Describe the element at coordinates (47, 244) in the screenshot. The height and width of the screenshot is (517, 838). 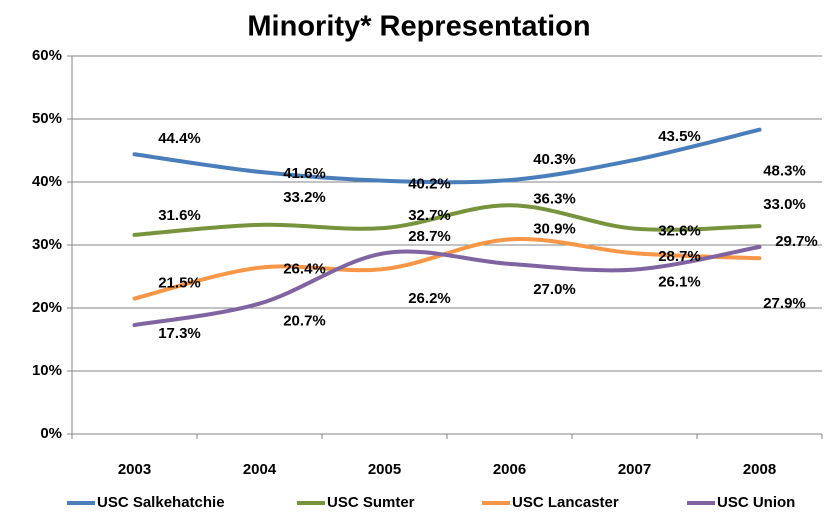
I see `y-tick-label: 30%` at that location.